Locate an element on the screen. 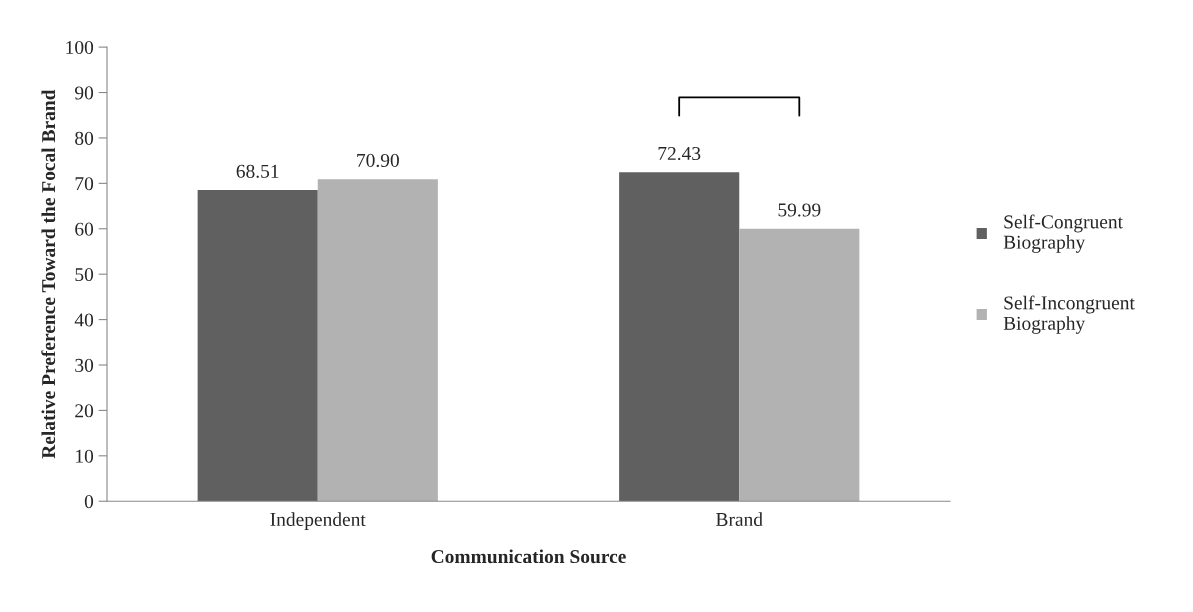  y-tick-label: 50 is located at coordinates (84, 274).